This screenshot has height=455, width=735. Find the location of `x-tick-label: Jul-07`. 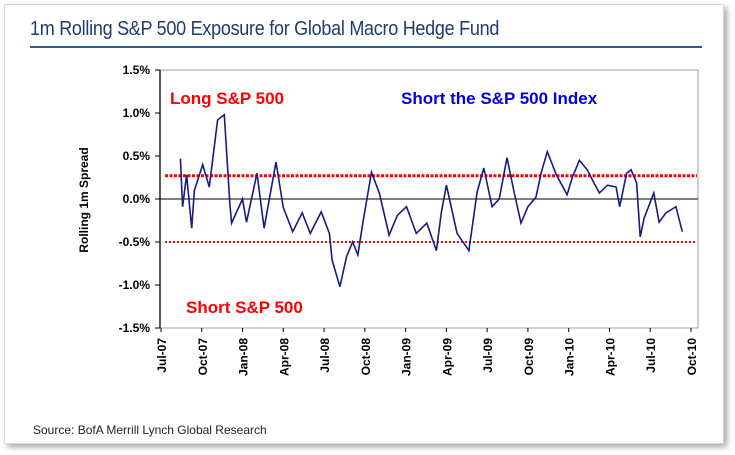

x-tick-label: Jul-07 is located at coordinates (162, 355).